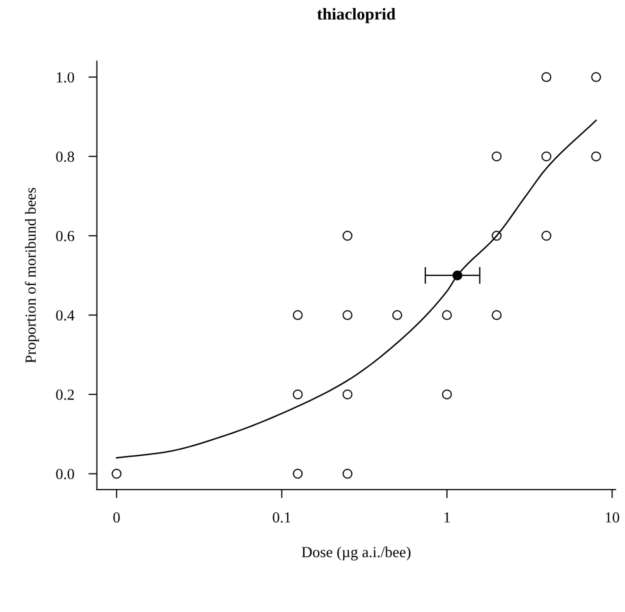  I want to click on x-tick-label: 0, so click(116, 517).